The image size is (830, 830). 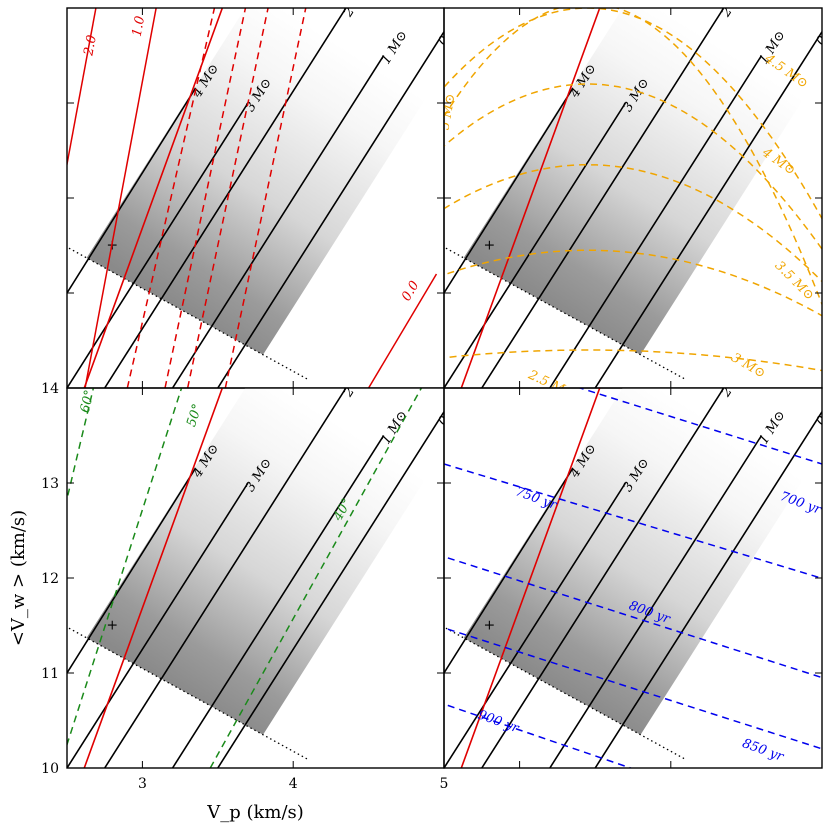 I want to click on y-tick-label: 10, so click(x=50, y=769).